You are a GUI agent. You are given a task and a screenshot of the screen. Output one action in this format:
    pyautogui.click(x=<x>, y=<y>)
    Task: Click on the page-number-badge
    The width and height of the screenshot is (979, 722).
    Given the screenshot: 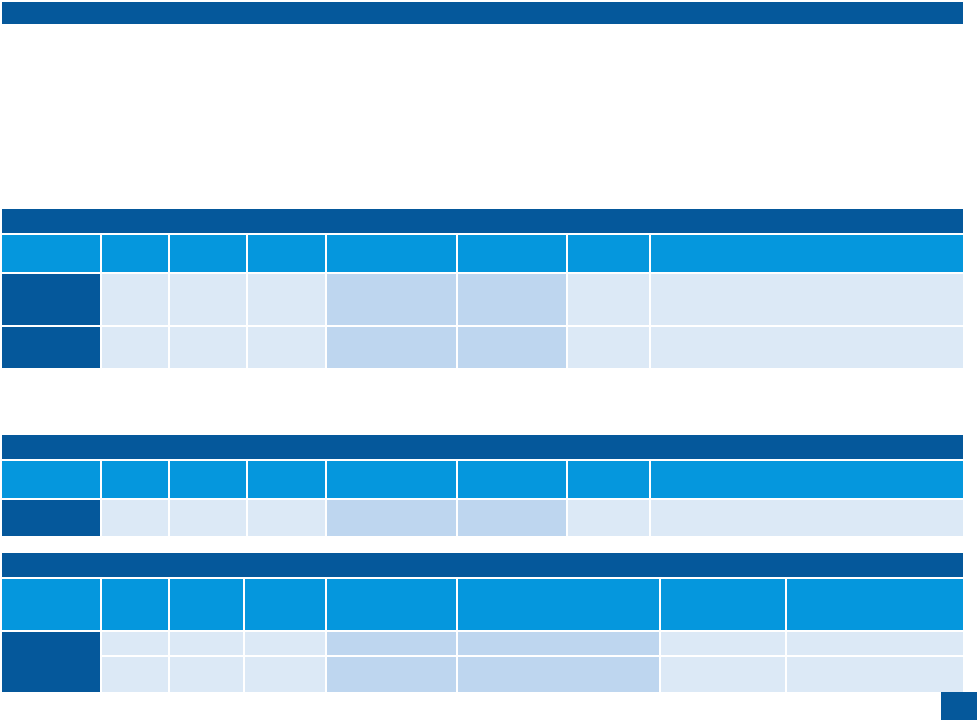 What is the action you would take?
    pyautogui.click(x=959, y=706)
    